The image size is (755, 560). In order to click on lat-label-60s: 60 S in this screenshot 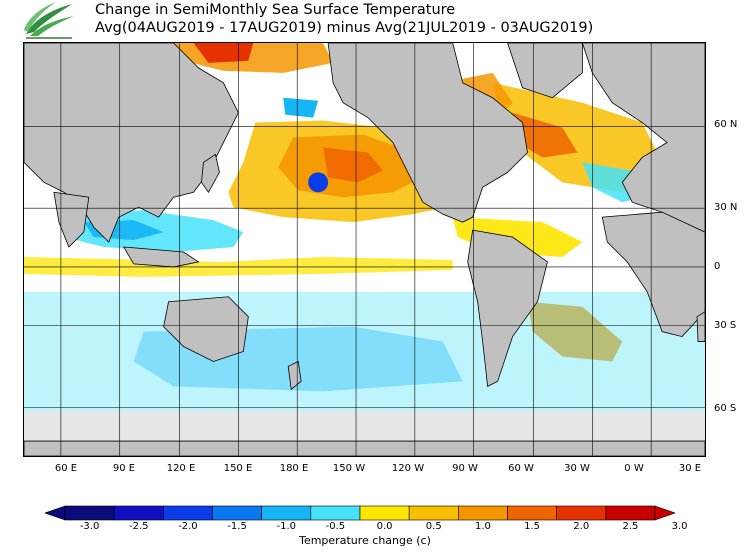, I will do `click(725, 408)`.